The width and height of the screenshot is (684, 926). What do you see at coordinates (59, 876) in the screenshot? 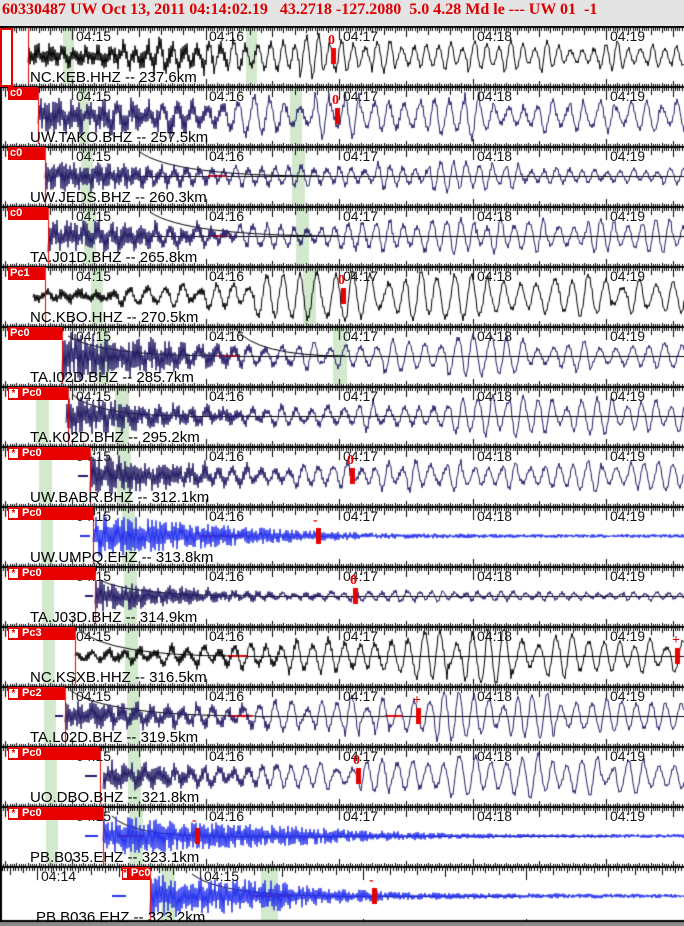
I see `time-label: 04:14` at bounding box center [59, 876].